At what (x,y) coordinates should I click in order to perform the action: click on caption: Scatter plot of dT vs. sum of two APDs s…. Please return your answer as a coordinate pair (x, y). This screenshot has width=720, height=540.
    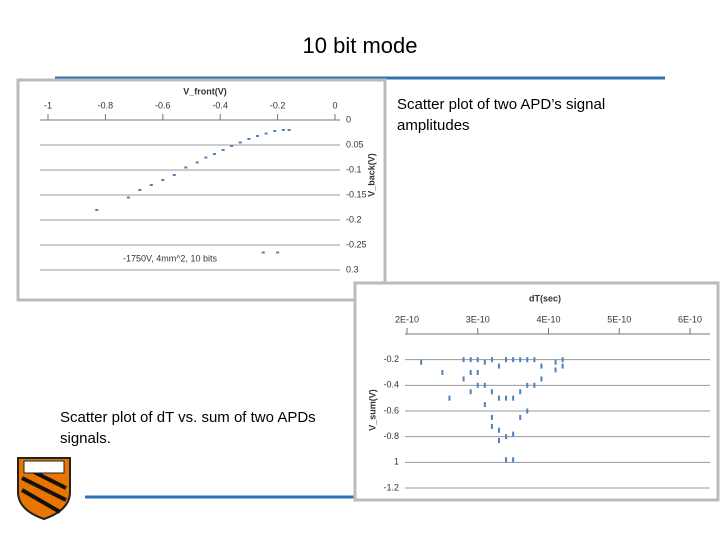
    Looking at the image, I should click on (188, 428).